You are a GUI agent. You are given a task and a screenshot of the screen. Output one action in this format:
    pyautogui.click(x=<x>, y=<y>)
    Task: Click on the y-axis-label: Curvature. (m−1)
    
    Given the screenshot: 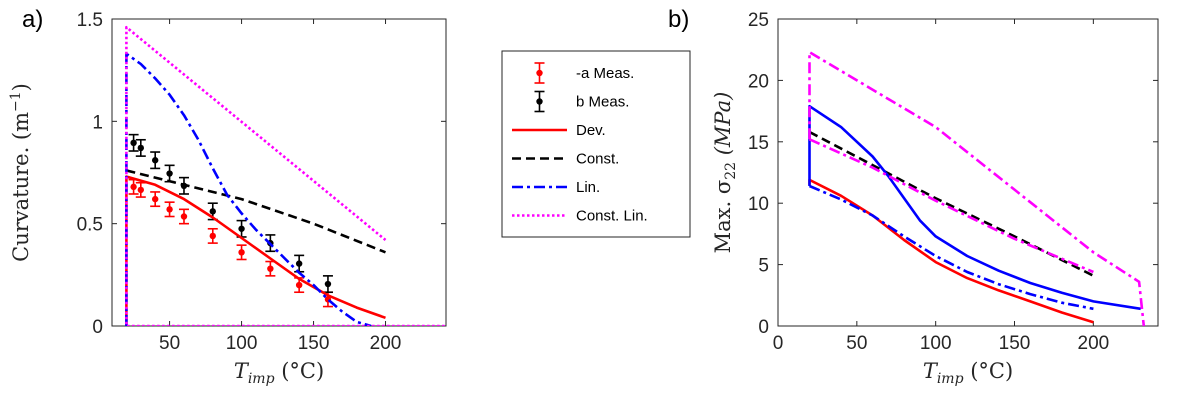 What is the action you would take?
    pyautogui.click(x=20, y=172)
    